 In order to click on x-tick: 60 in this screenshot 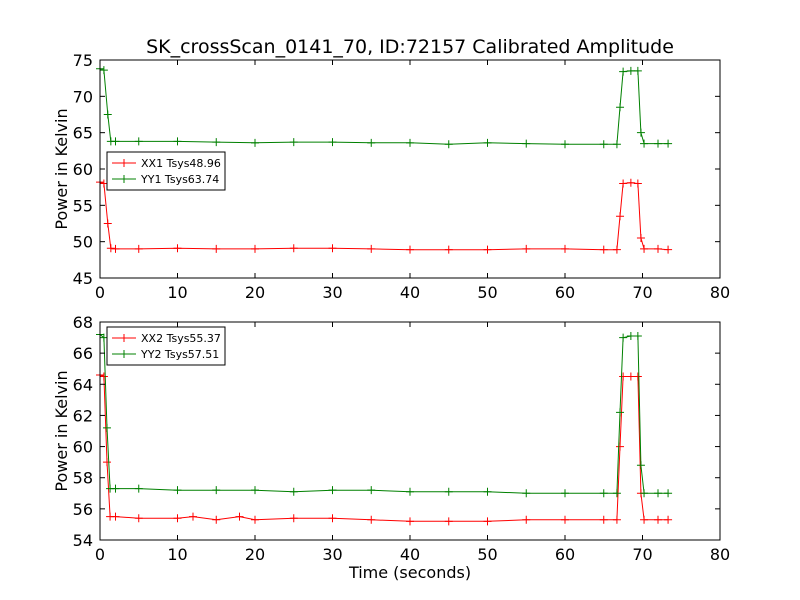, I will do `click(565, 443)`.